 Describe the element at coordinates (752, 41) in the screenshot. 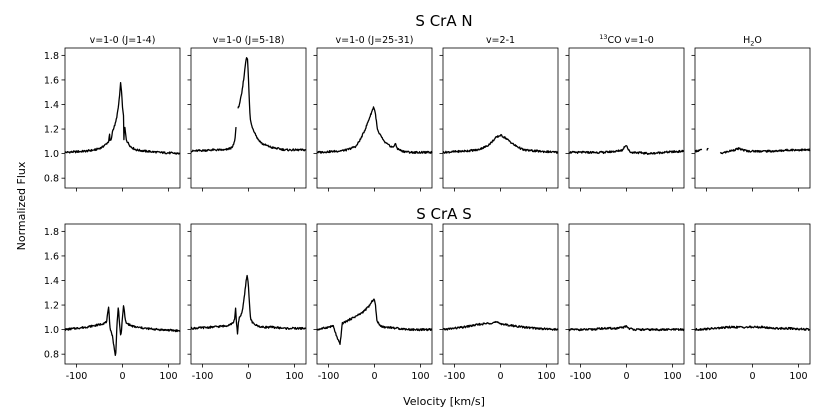

I see `panel-title: H2O` at that location.